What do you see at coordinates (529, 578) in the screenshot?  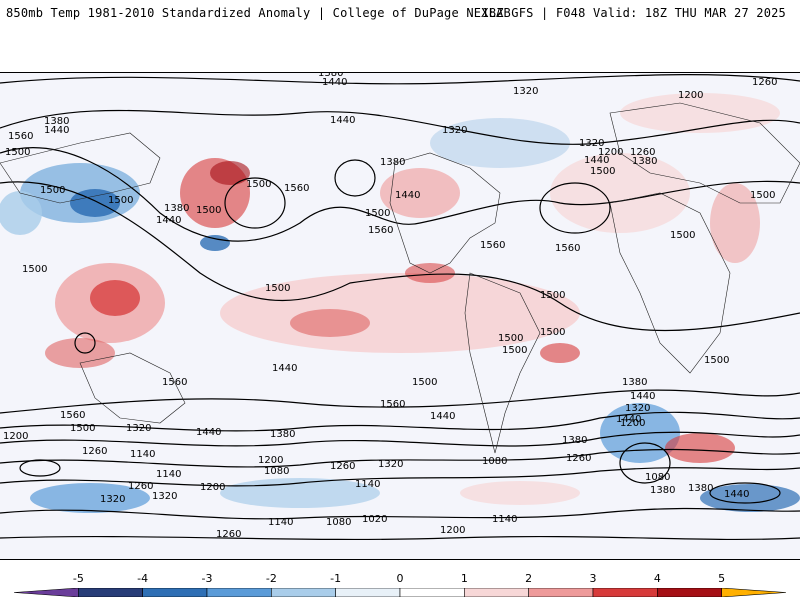 I see `colorbar-tick-label: 2` at bounding box center [529, 578].